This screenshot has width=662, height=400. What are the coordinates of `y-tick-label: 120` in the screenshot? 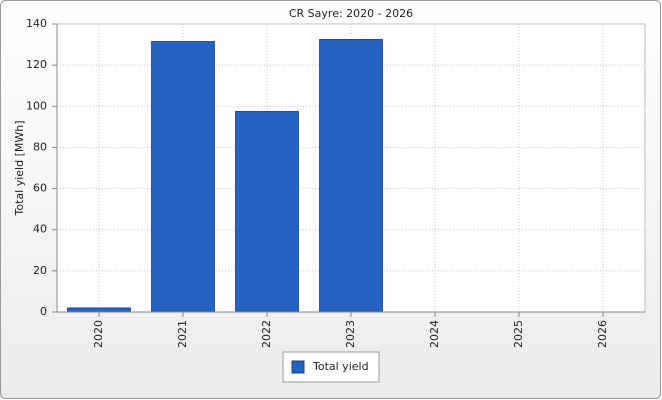 It's located at (36, 64).